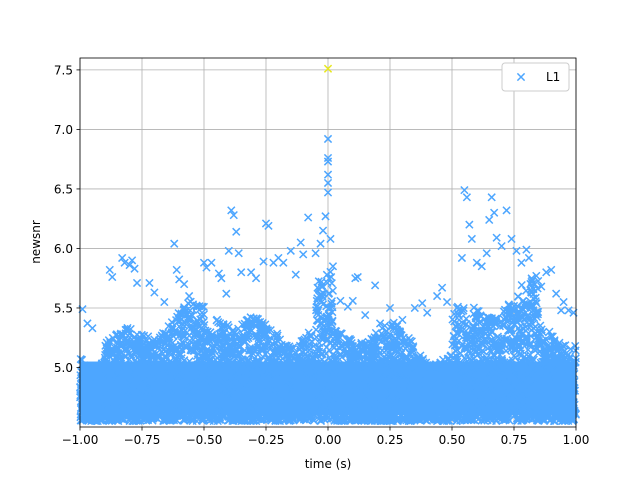 The width and height of the screenshot is (640, 480). What do you see at coordinates (63, 130) in the screenshot?
I see `y-tick-label: 7.0` at bounding box center [63, 130].